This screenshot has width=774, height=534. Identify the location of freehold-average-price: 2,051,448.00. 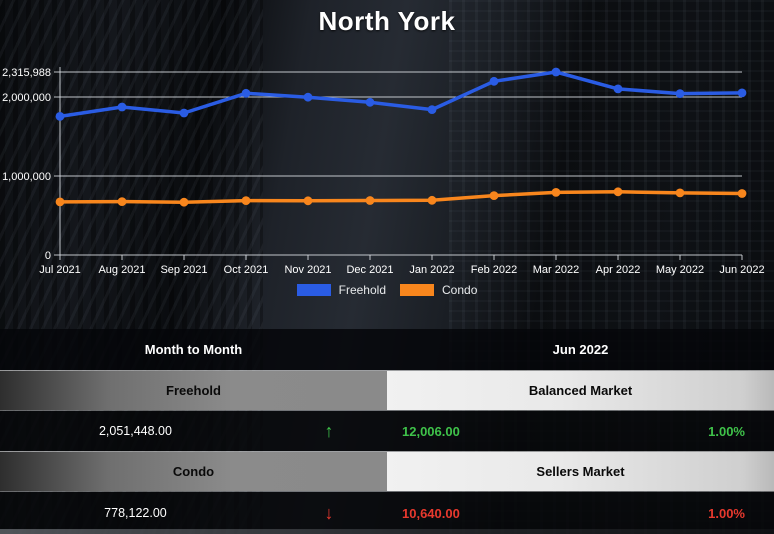
(135, 431).